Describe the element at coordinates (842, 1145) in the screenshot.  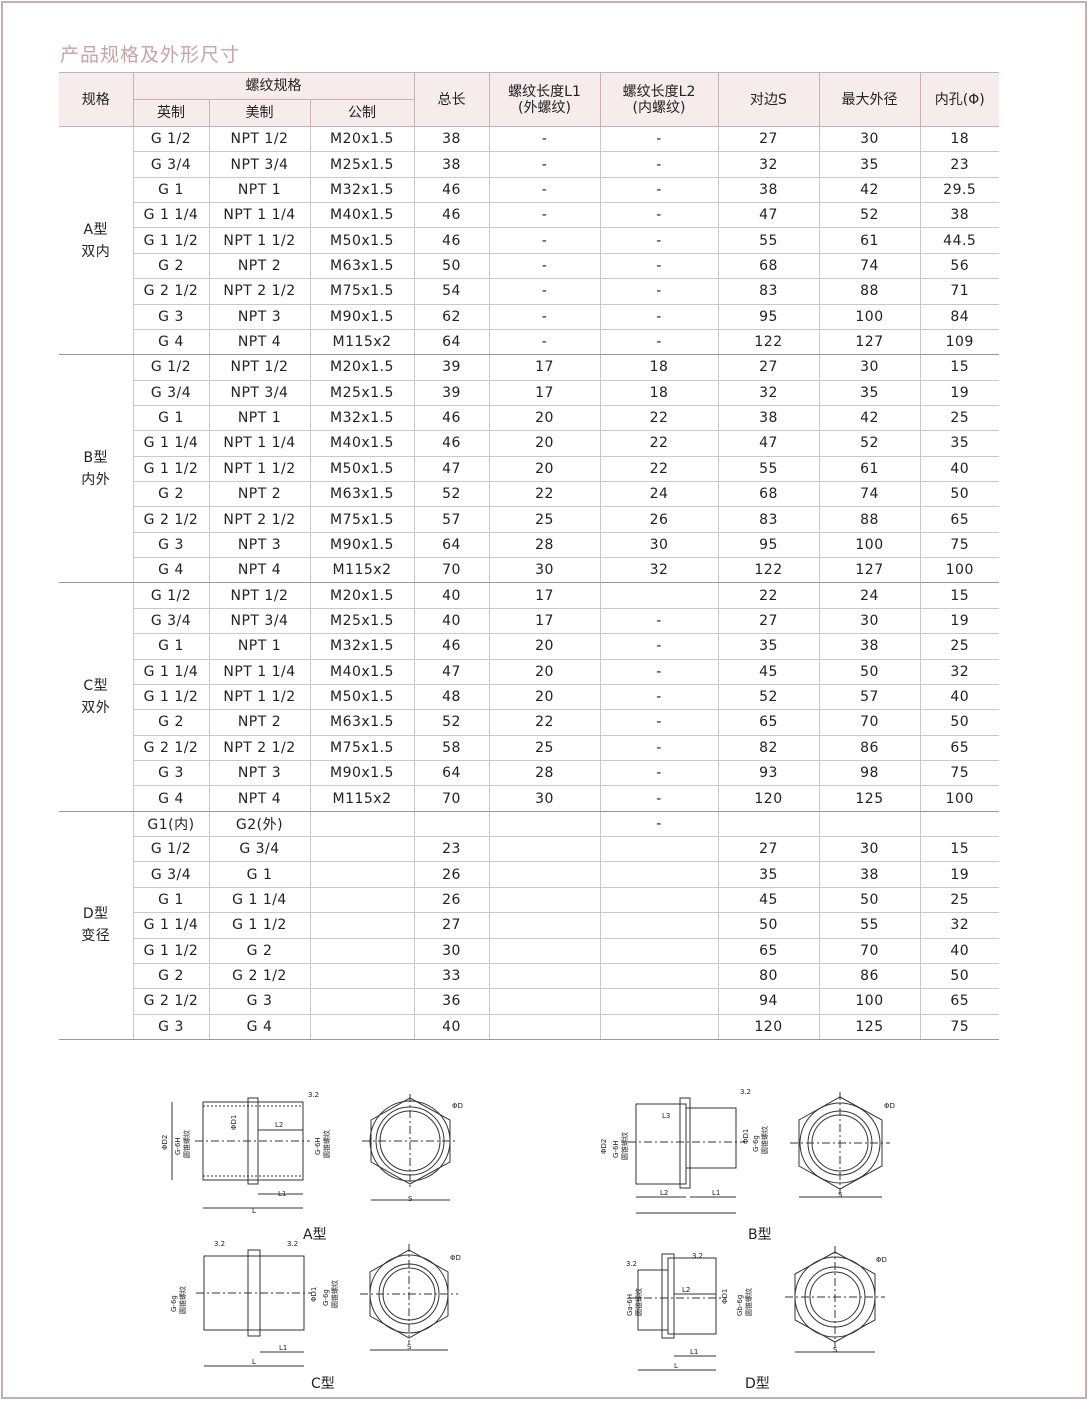
I see `drawing-b-end: S ΦD` at that location.